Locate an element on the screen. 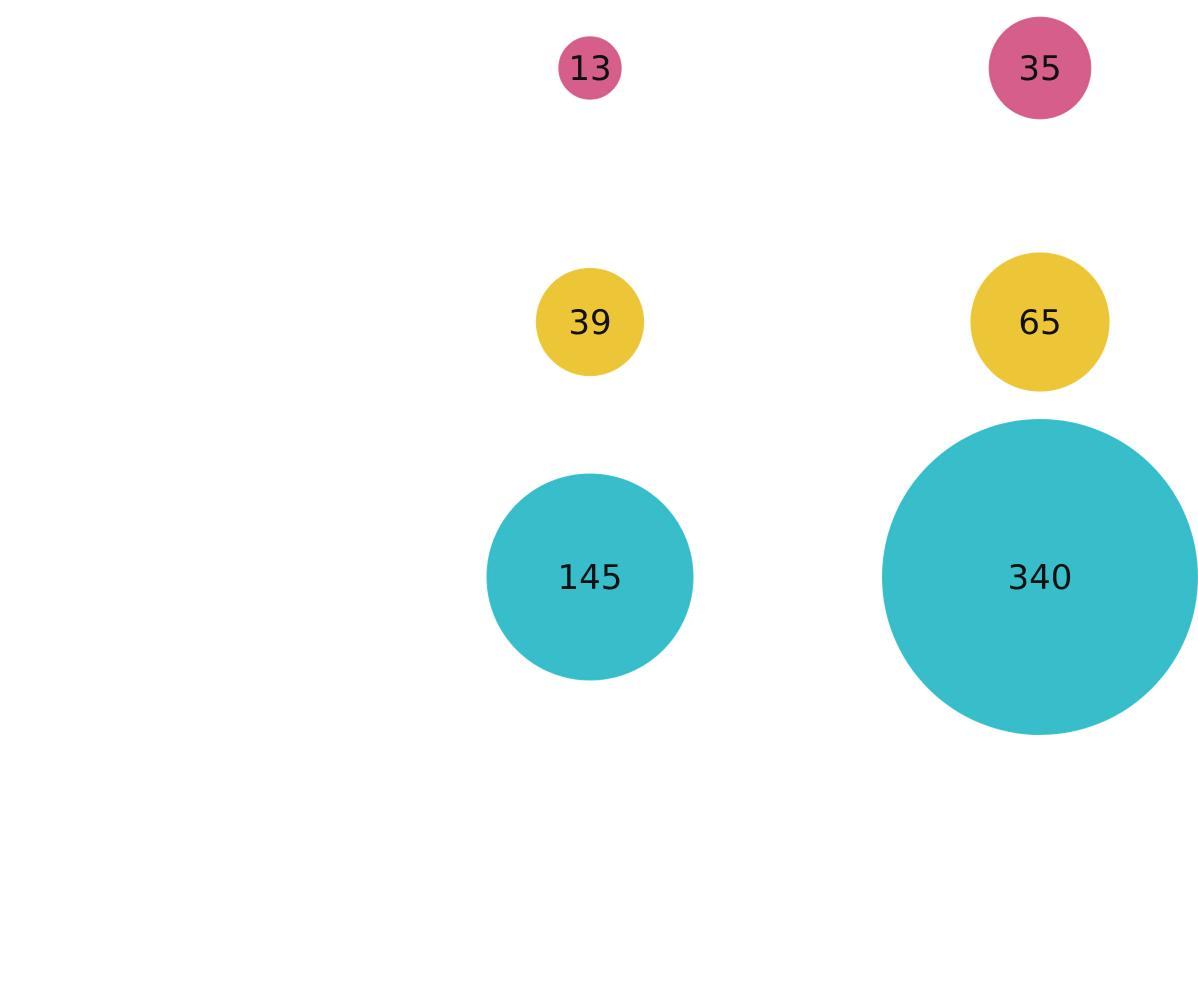 Image resolution: width=1198 pixels, height=989 pixels. bubble-label-39: 39 is located at coordinates (589, 323).